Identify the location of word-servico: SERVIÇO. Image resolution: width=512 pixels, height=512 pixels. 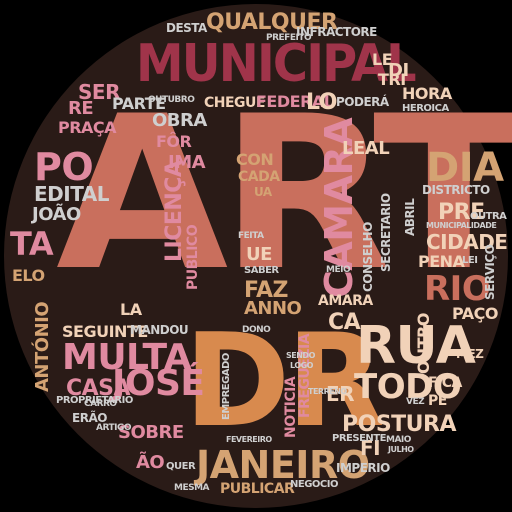
(490, 272).